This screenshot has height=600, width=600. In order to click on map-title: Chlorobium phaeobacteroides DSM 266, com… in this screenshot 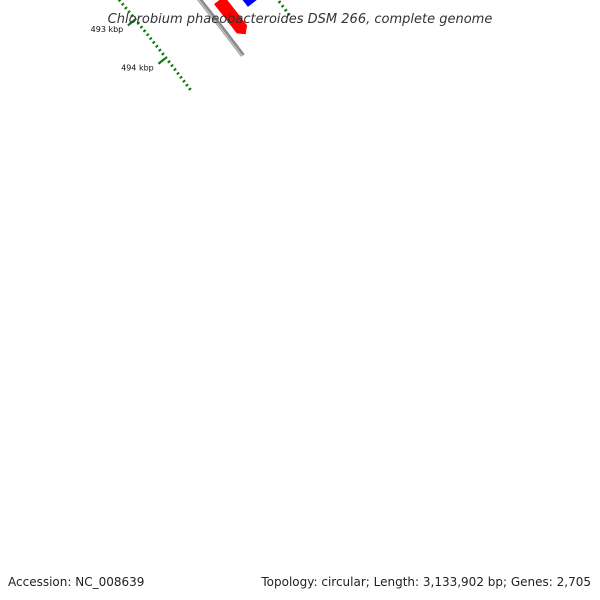, I will do `click(300, 19)`.